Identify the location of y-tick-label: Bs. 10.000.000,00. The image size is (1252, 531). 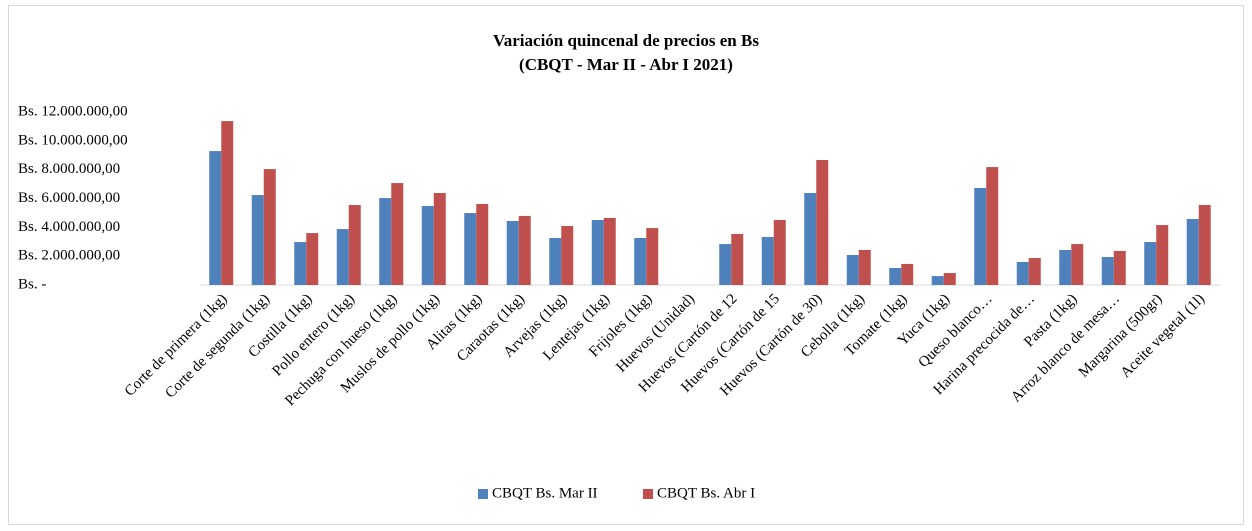
(73, 140).